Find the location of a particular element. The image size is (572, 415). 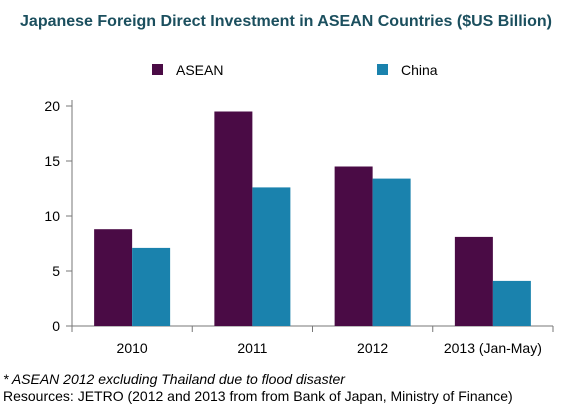

y-tick-label: 10 is located at coordinates (52, 216).